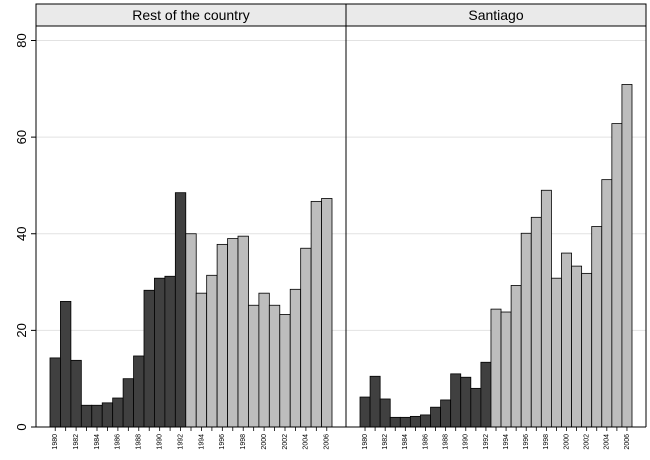  Describe the element at coordinates (21, 330) in the screenshot. I see `y-tick-label: 20` at that location.